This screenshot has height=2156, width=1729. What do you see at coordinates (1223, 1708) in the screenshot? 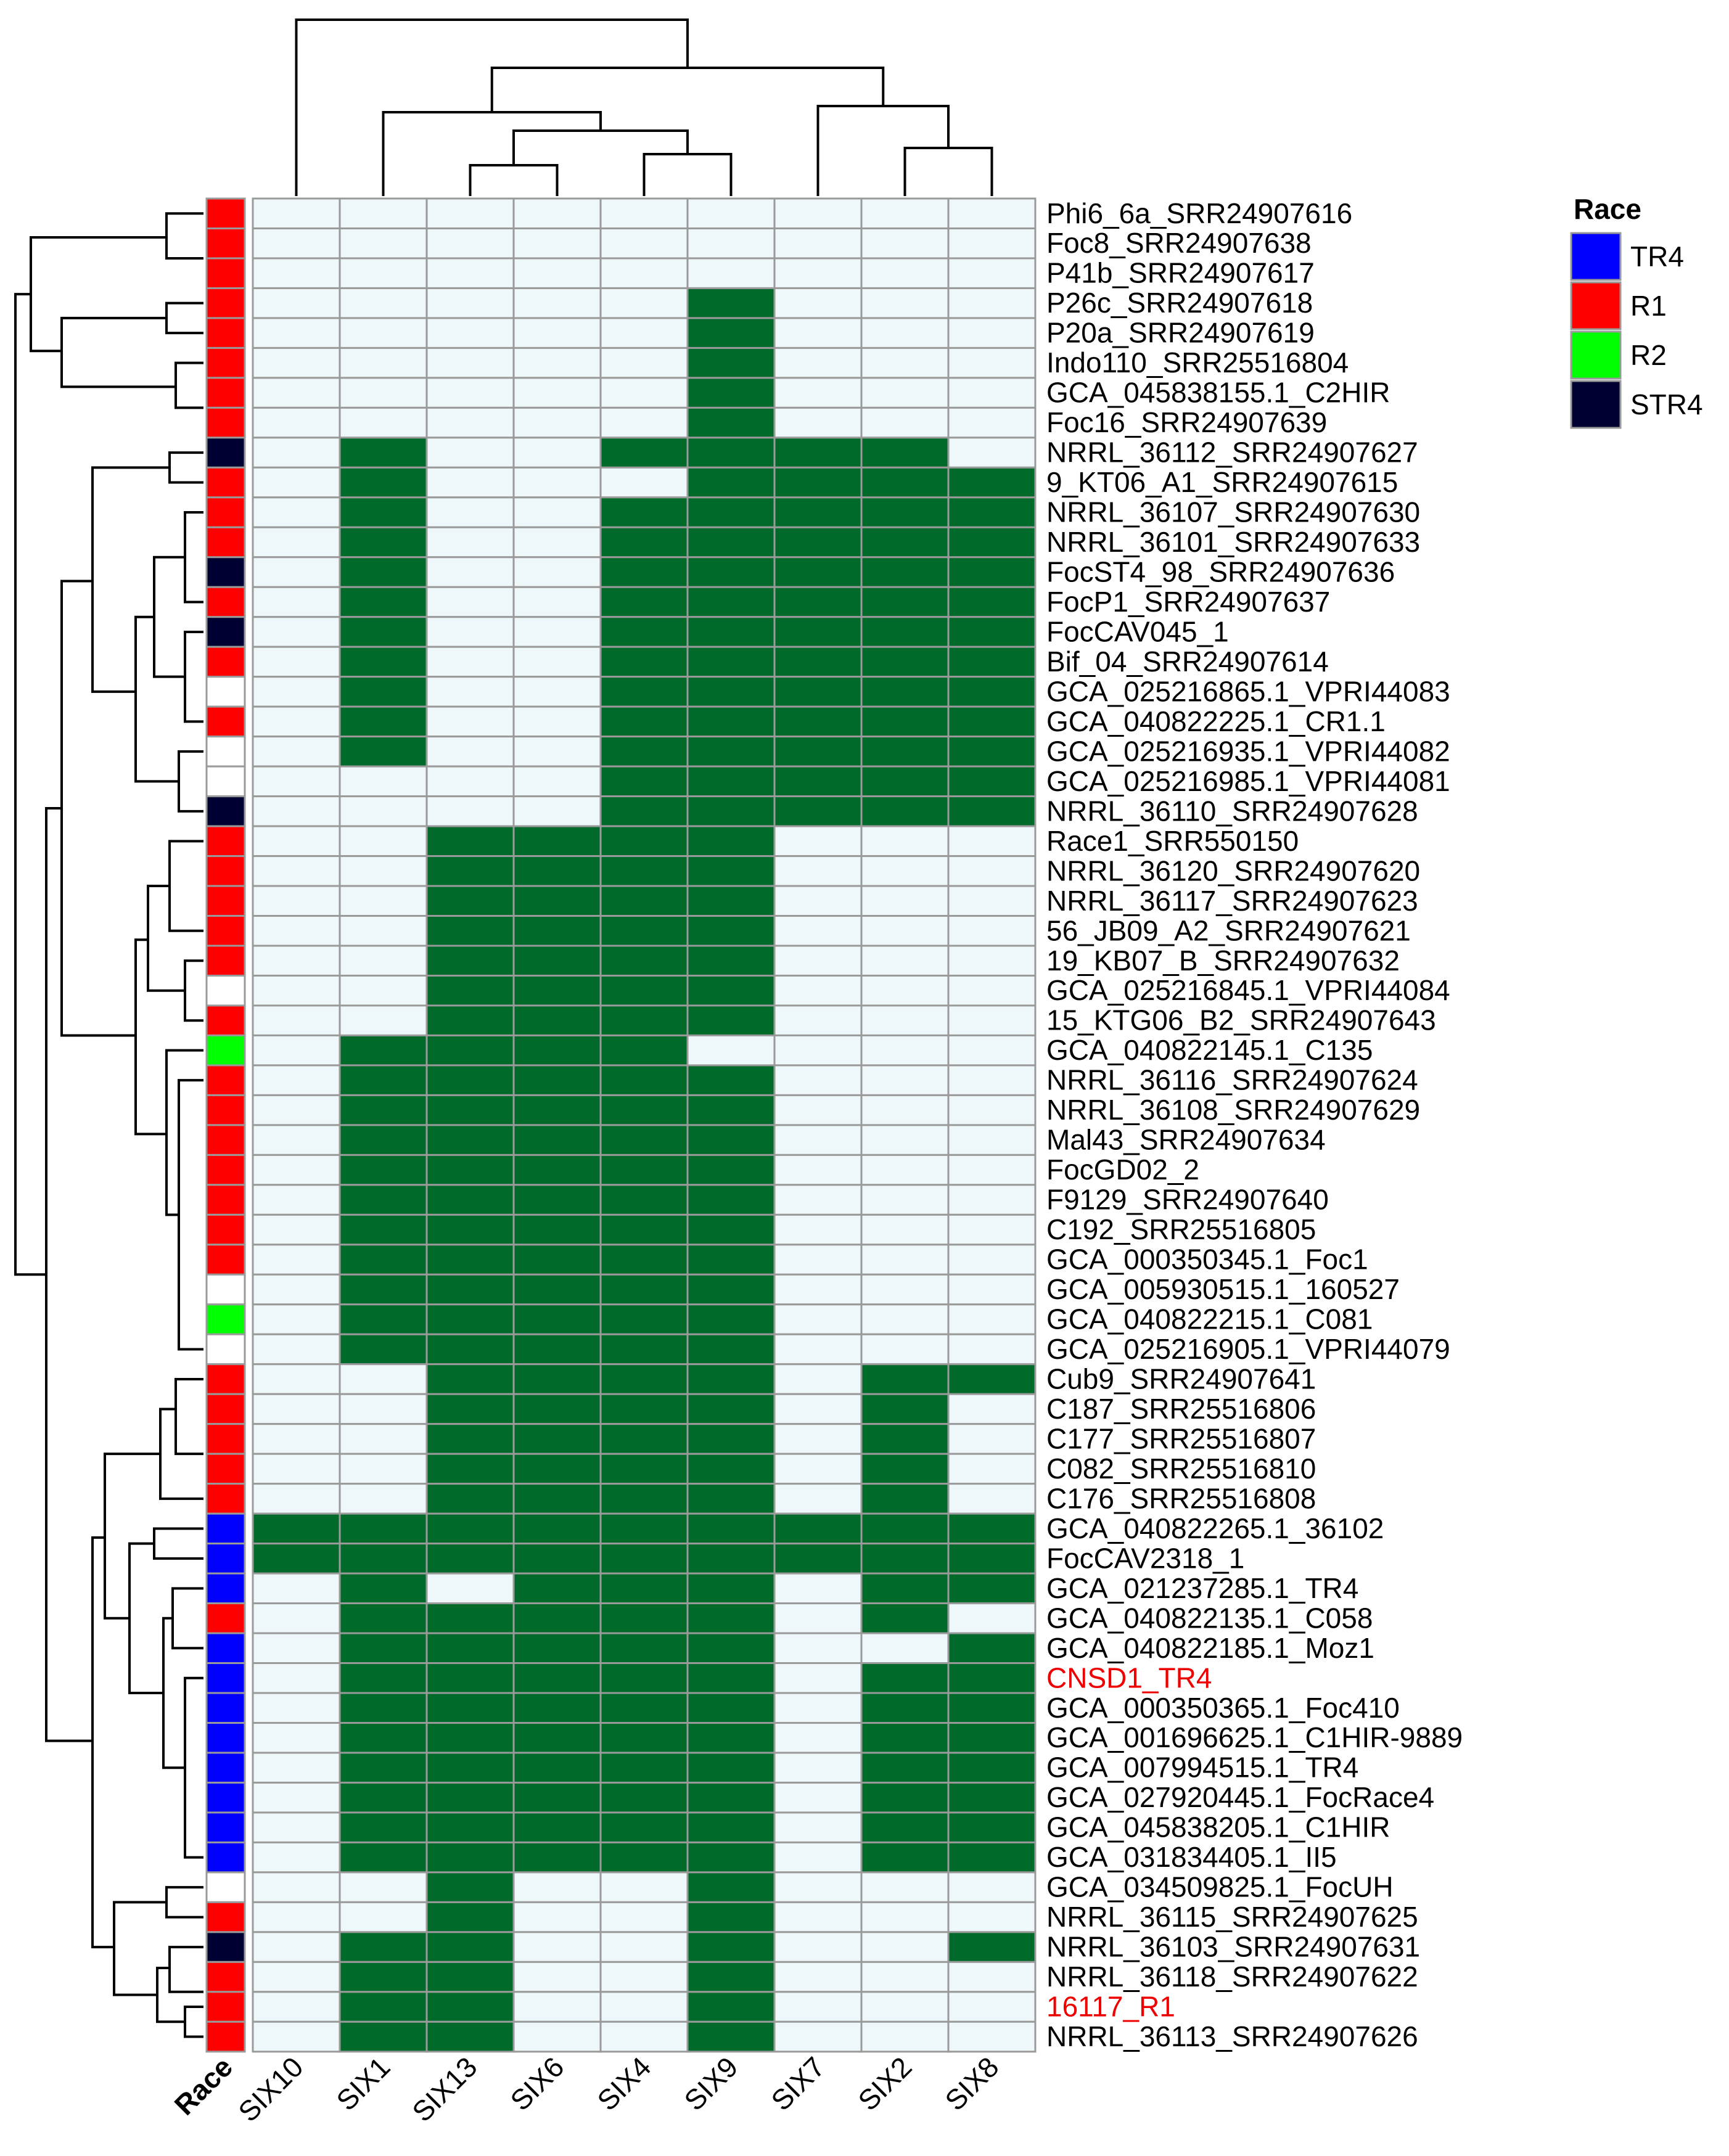
I see `row-label: GCA_000350365.1_Foc410` at bounding box center [1223, 1708].